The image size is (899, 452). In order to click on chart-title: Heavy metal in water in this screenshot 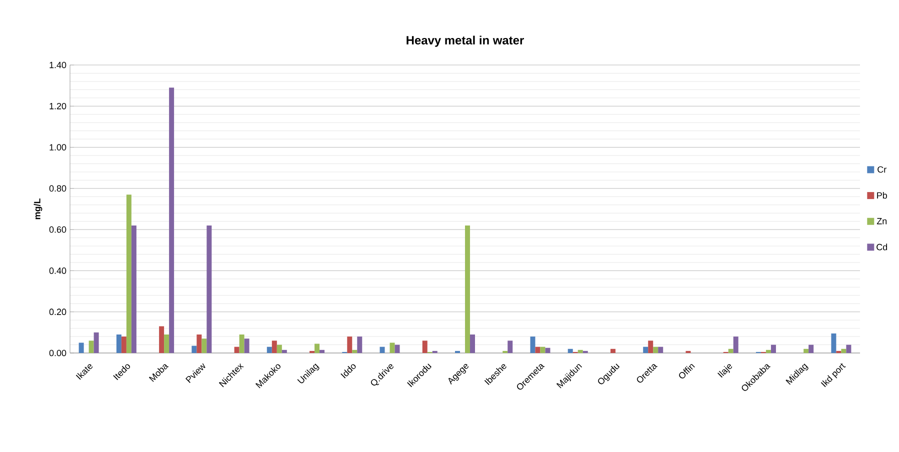, I will do `click(465, 41)`.